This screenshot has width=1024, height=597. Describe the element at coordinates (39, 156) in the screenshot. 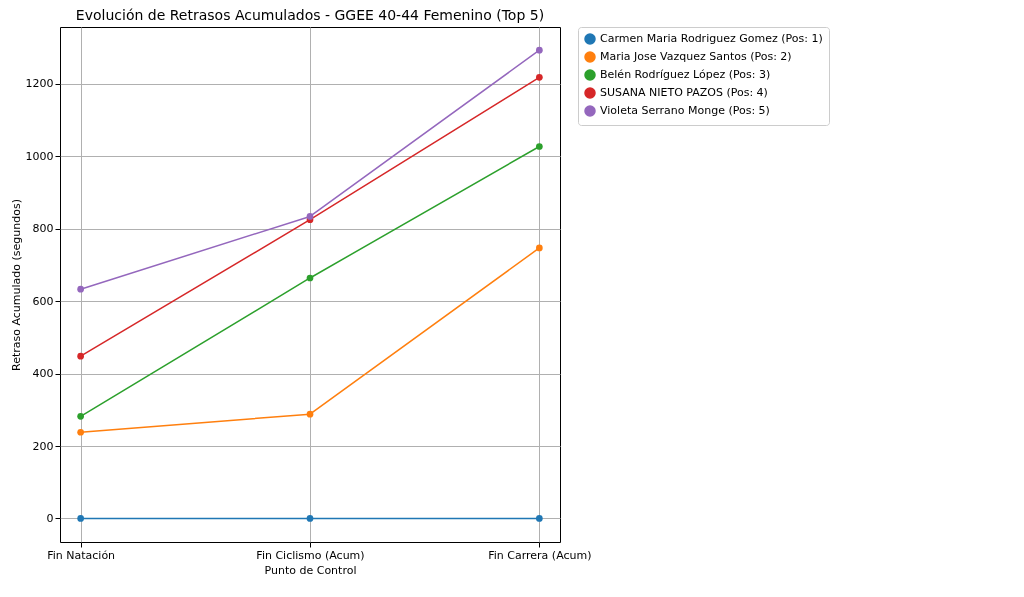

I see `y-tick-label: 1000` at that location.